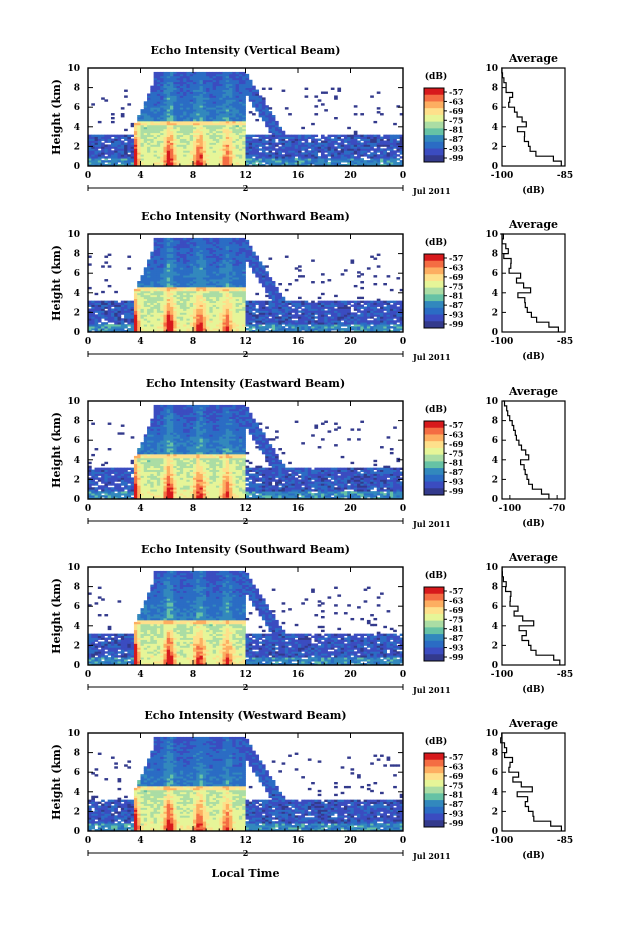  What do you see at coordinates (456, 101) in the screenshot?
I see `colorbar-tick-label: -63` at bounding box center [456, 101].